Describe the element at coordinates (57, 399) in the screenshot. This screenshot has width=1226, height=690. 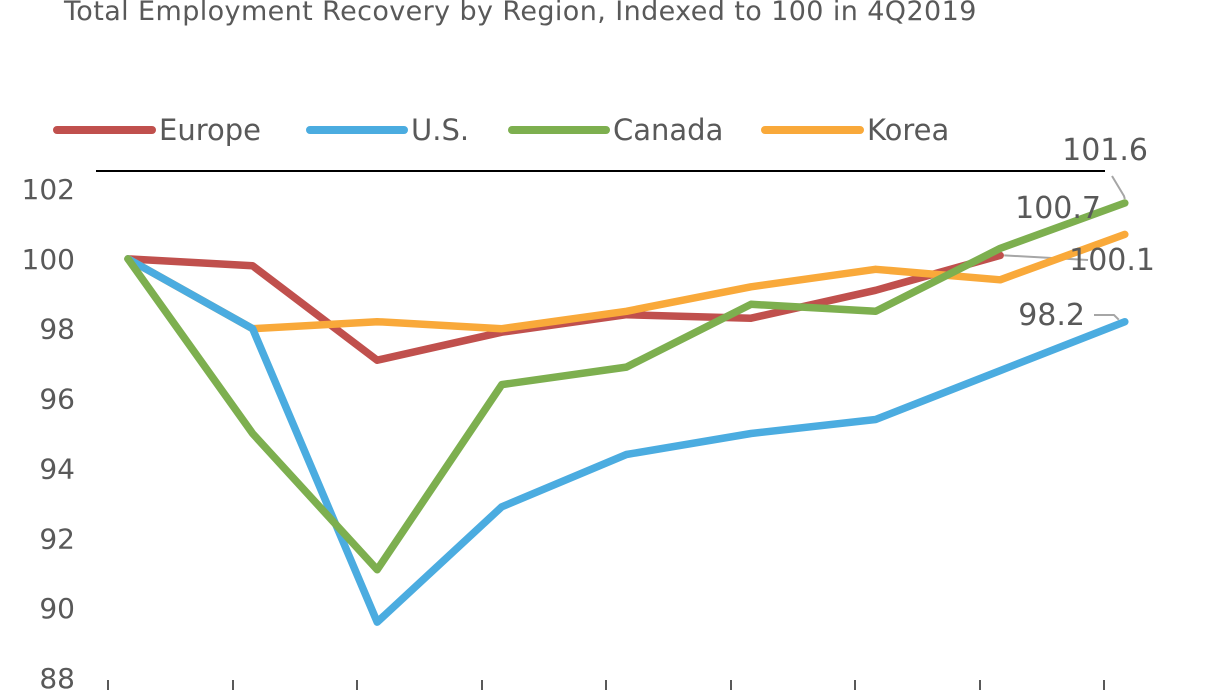
I see `y-tick-label-96: 96` at that location.